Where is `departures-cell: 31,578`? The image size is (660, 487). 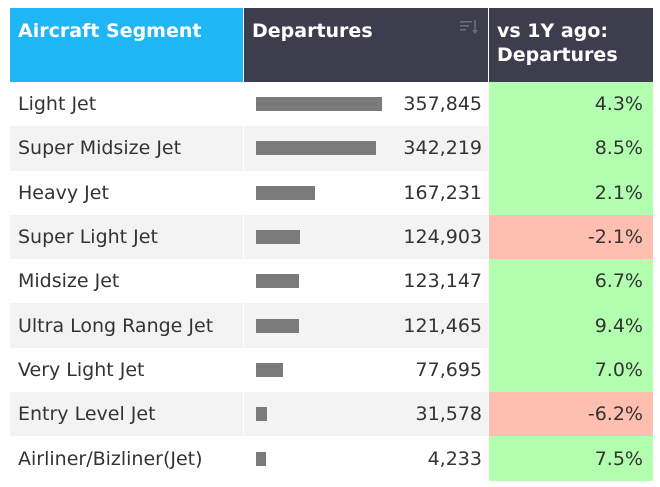
departures-cell: 31,578 is located at coordinates (366, 414).